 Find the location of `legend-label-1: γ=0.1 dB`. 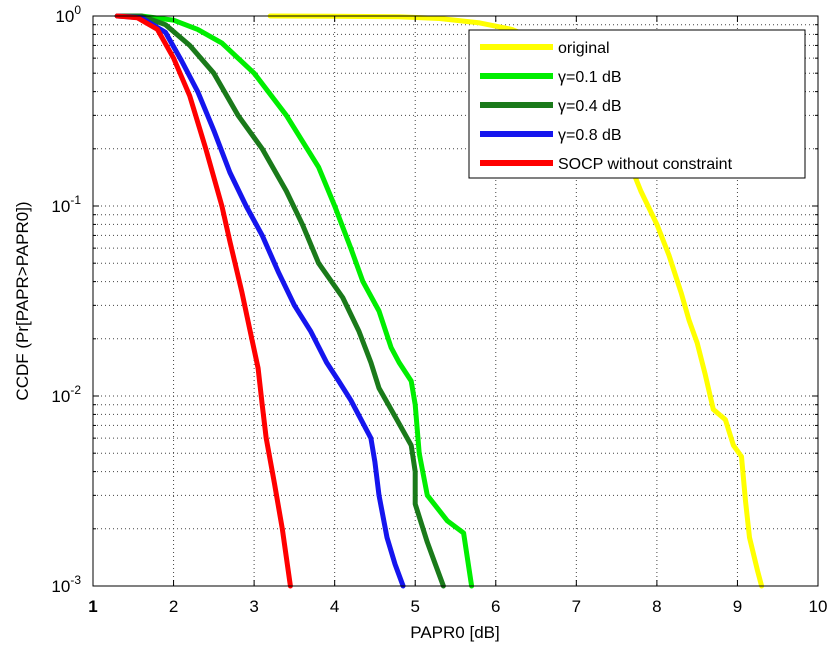

legend-label-1: γ=0.1 dB is located at coordinates (590, 77).